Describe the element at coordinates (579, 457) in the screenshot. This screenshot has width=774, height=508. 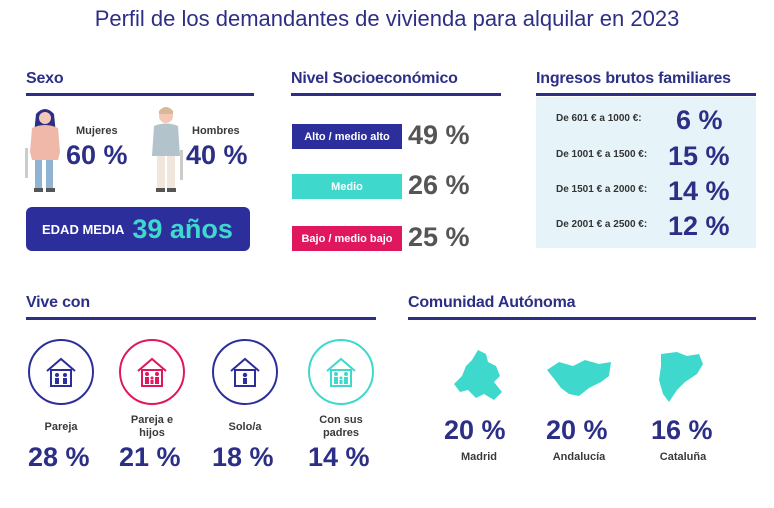
I see `andalucia-label: Andalucía` at that location.